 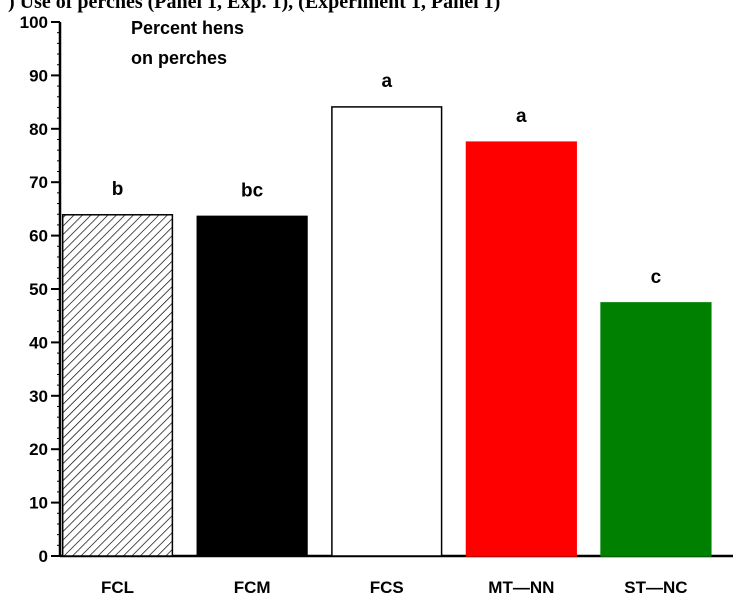 What do you see at coordinates (38, 182) in the screenshot?
I see `y-tick-label: 70` at bounding box center [38, 182].